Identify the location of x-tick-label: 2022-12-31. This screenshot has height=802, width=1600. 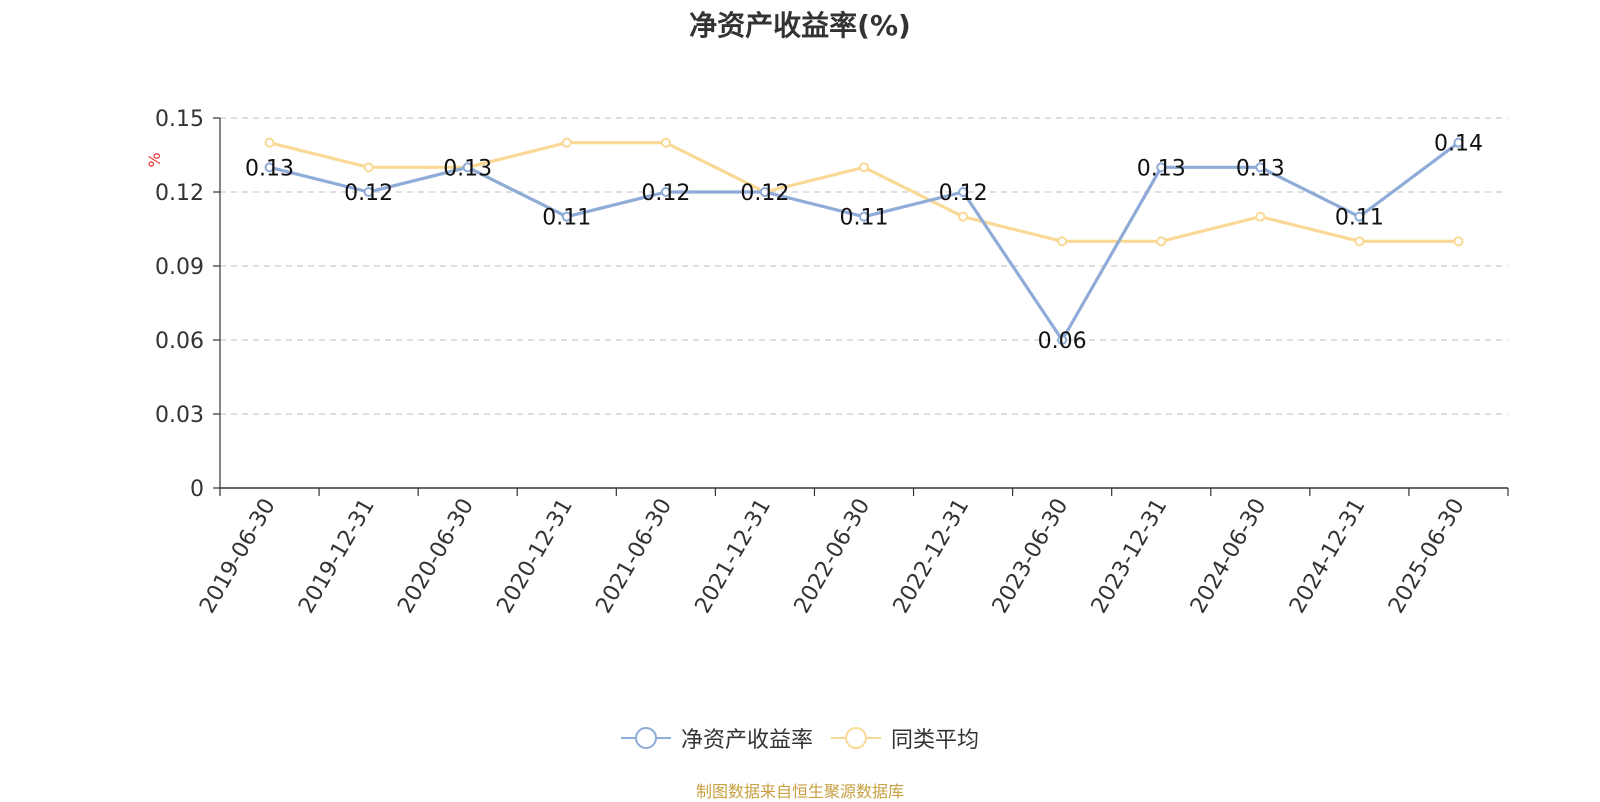
(932, 556).